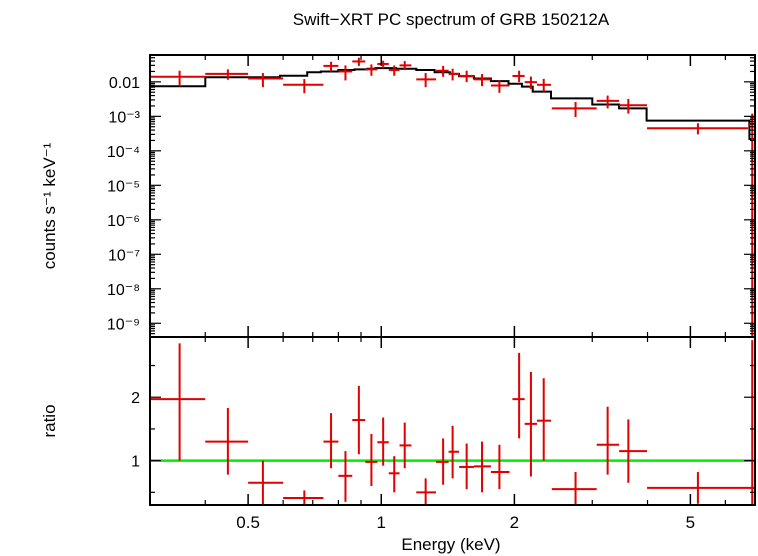 Image resolution: width=758 pixels, height=556 pixels. Describe the element at coordinates (124, 117) in the screenshot. I see `y-tick-label: 10⁻³` at that location.